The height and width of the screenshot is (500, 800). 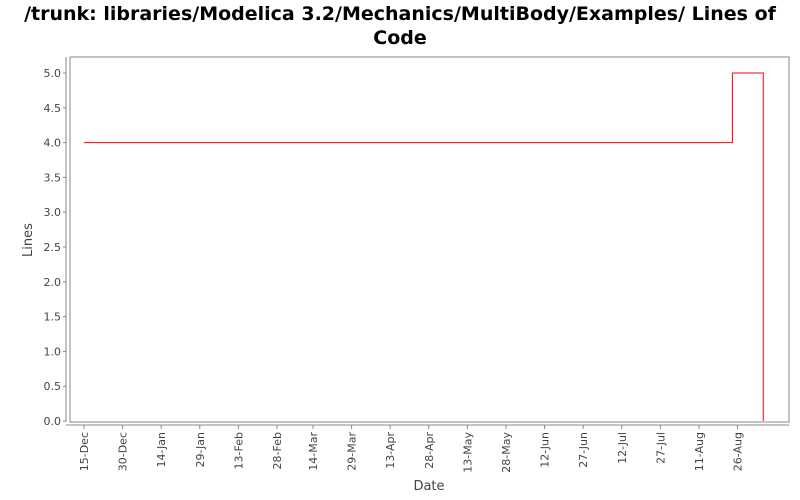 What do you see at coordinates (583, 450) in the screenshot?
I see `x-tick-label: 27-Jun` at bounding box center [583, 450].